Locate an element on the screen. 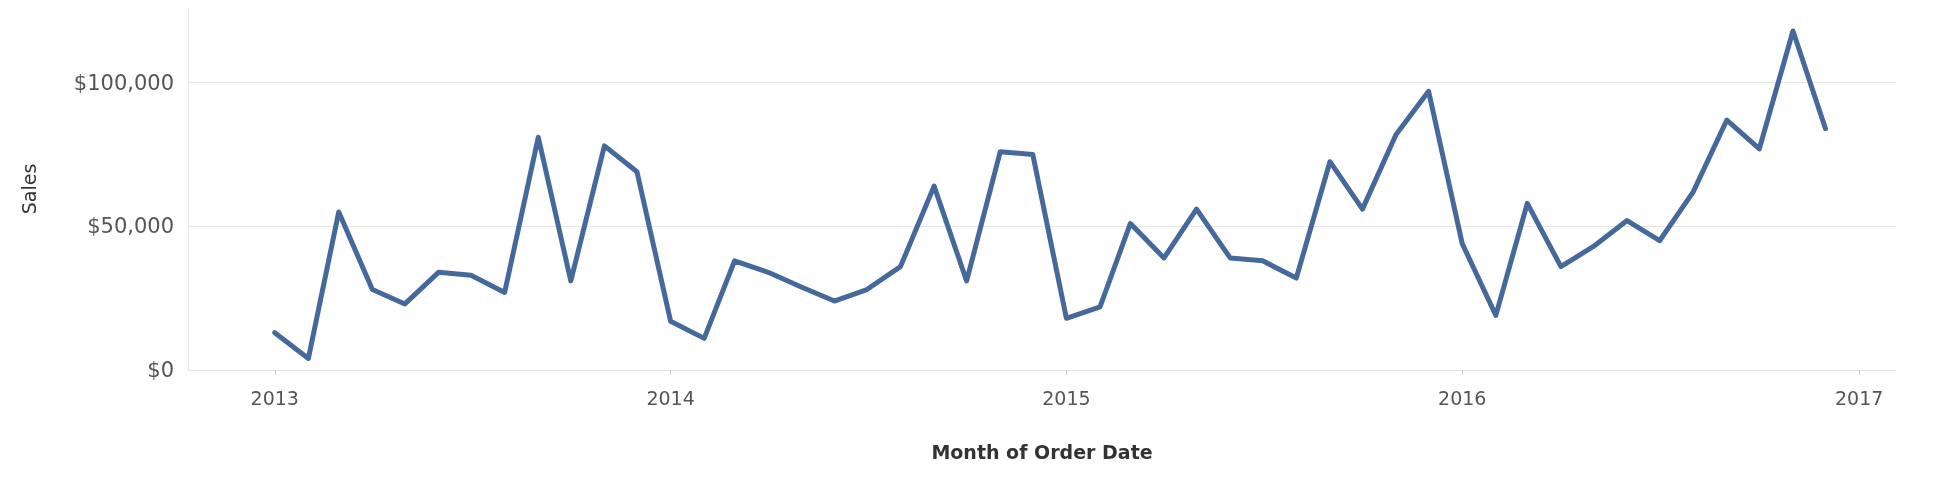 The image size is (1934, 496). x-tick-label: 2017 is located at coordinates (1859, 397).